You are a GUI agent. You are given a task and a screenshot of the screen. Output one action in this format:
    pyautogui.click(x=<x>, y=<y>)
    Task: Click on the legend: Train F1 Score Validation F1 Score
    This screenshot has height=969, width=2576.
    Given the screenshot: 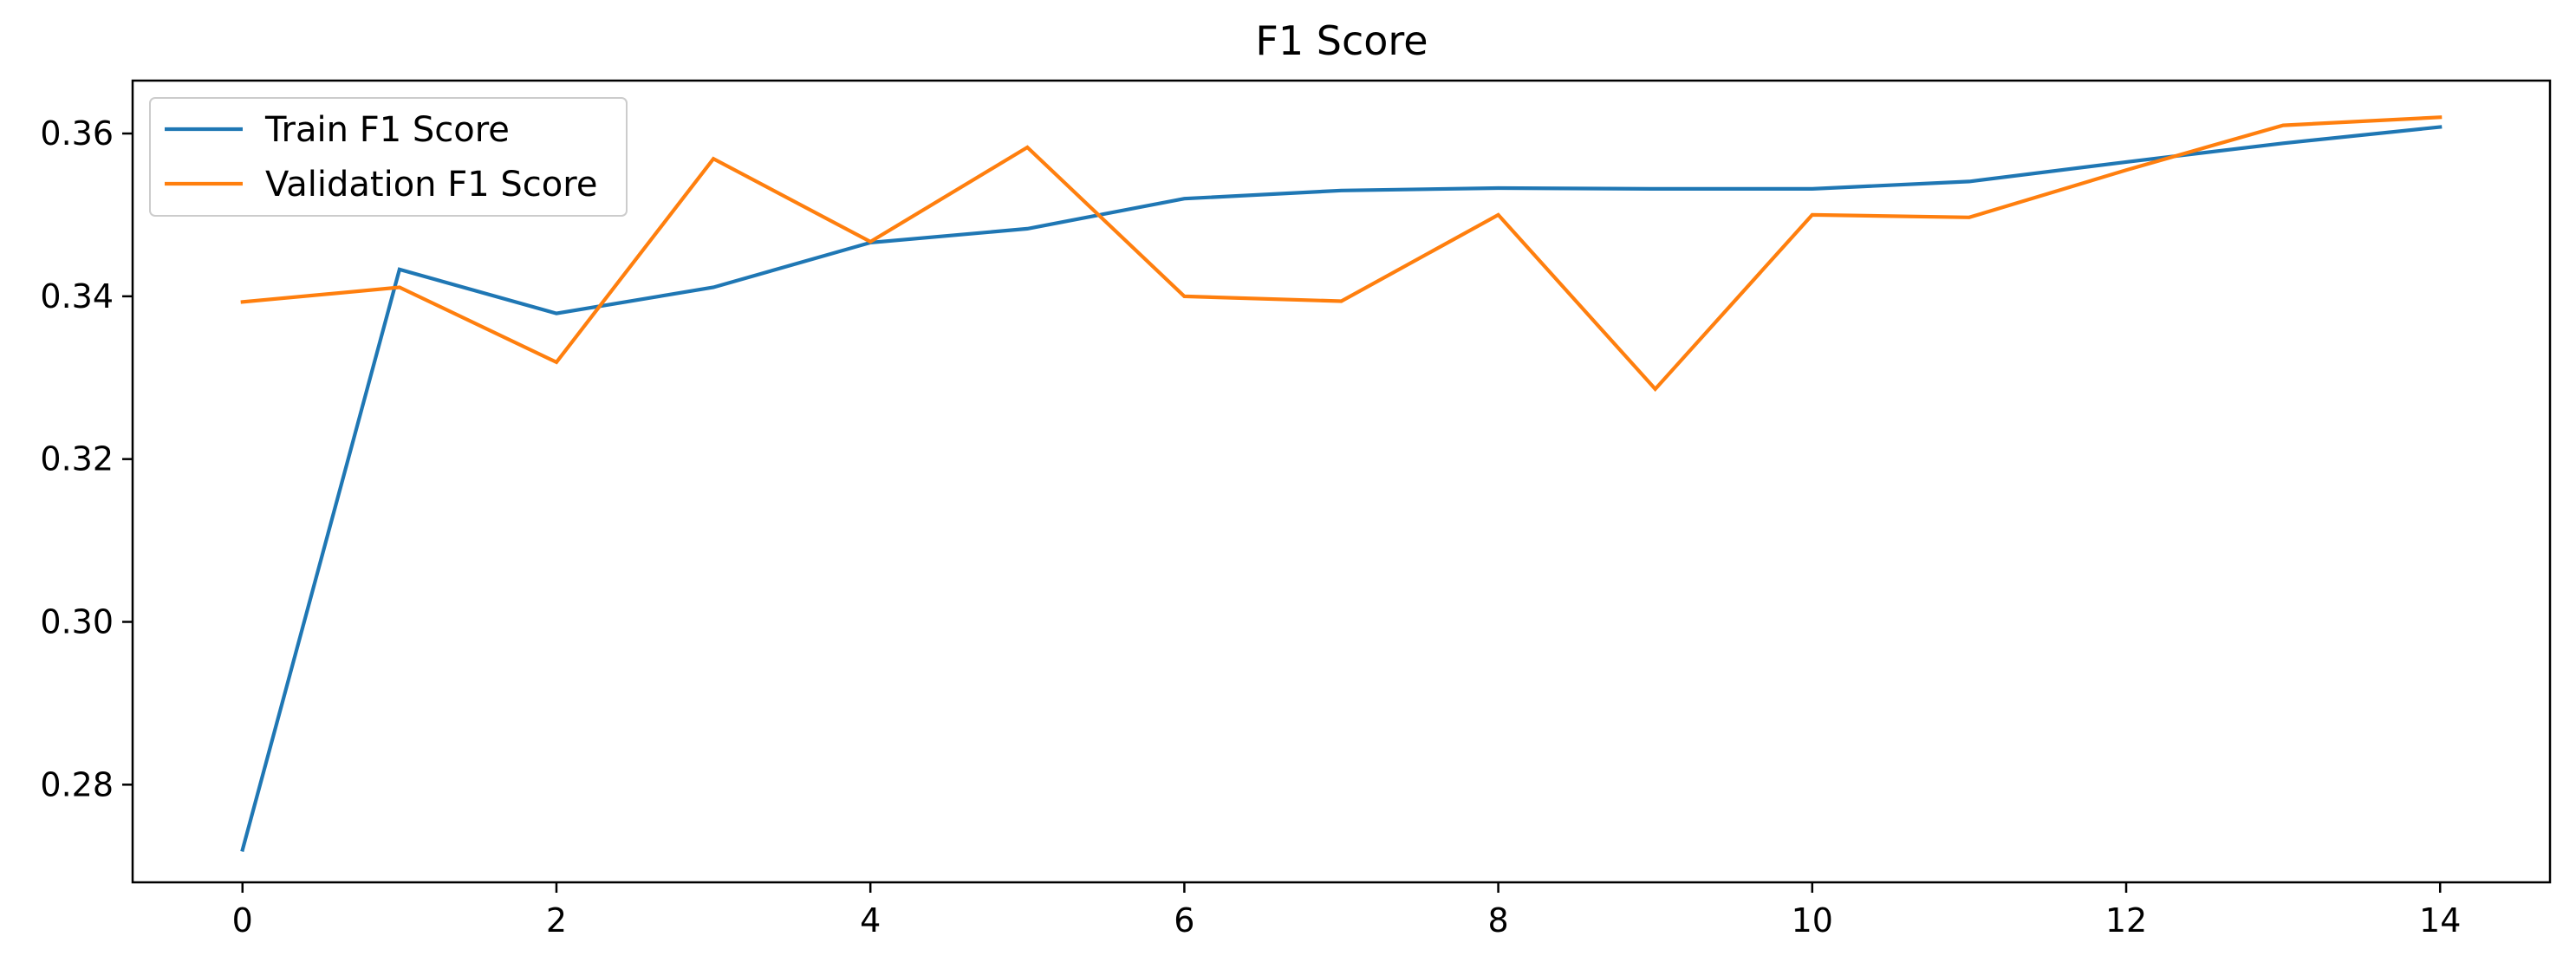 What is the action you would take?
    pyautogui.click(x=388, y=157)
    